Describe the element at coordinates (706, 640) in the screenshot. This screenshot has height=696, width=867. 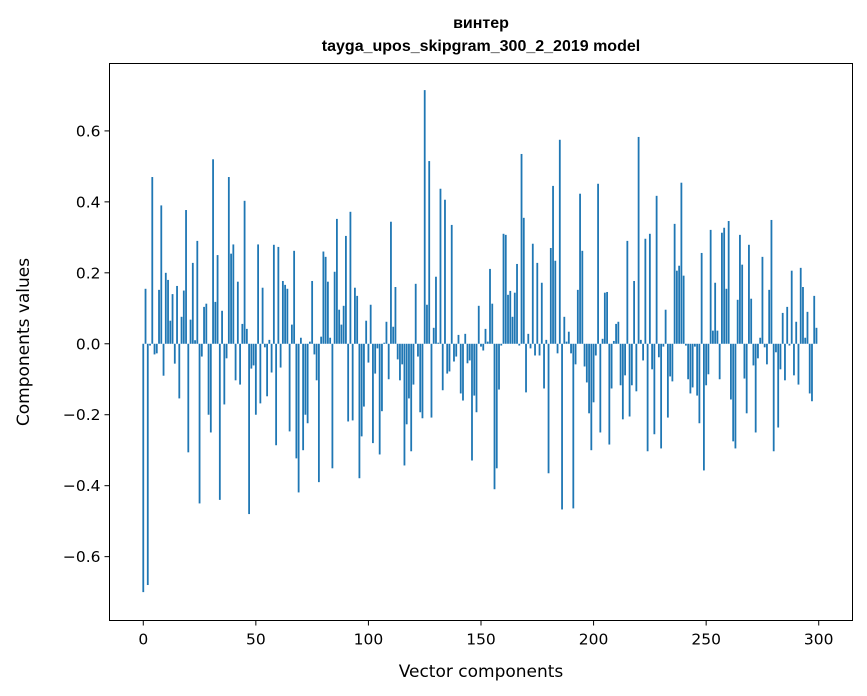
I see `x-tick-label: 250` at that location.